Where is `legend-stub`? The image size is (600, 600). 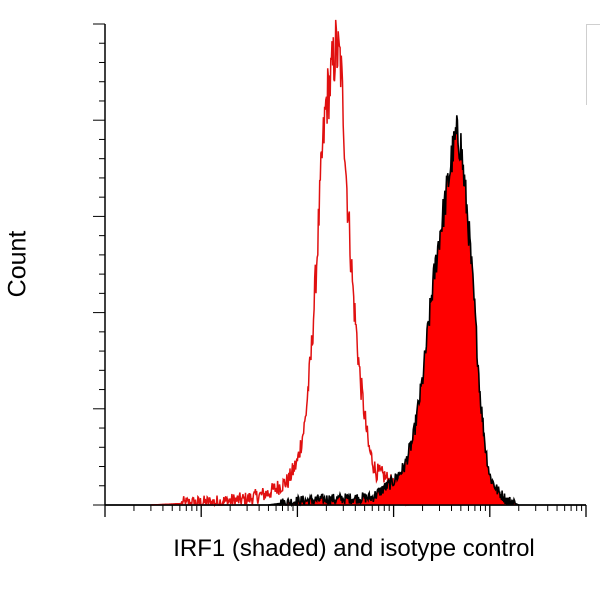
legend-stub is located at coordinates (593, 64).